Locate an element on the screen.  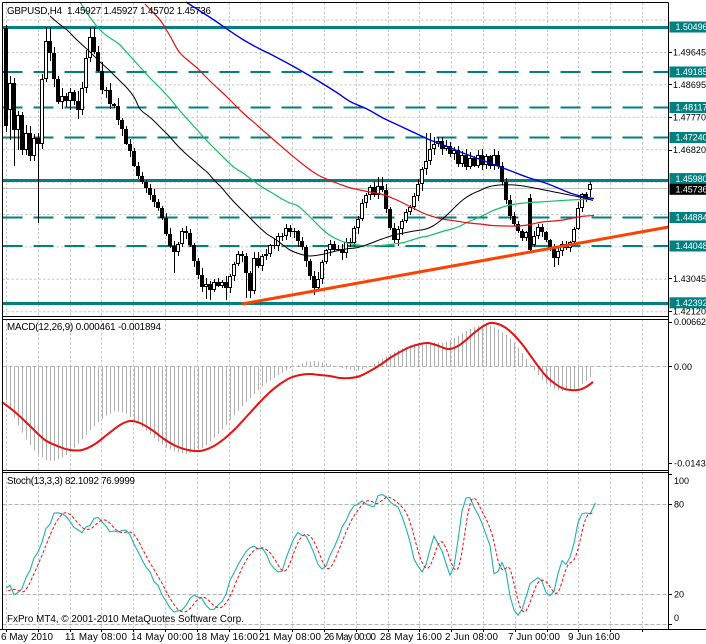
svg-text: 1.47240 is located at coordinates (691, 138).